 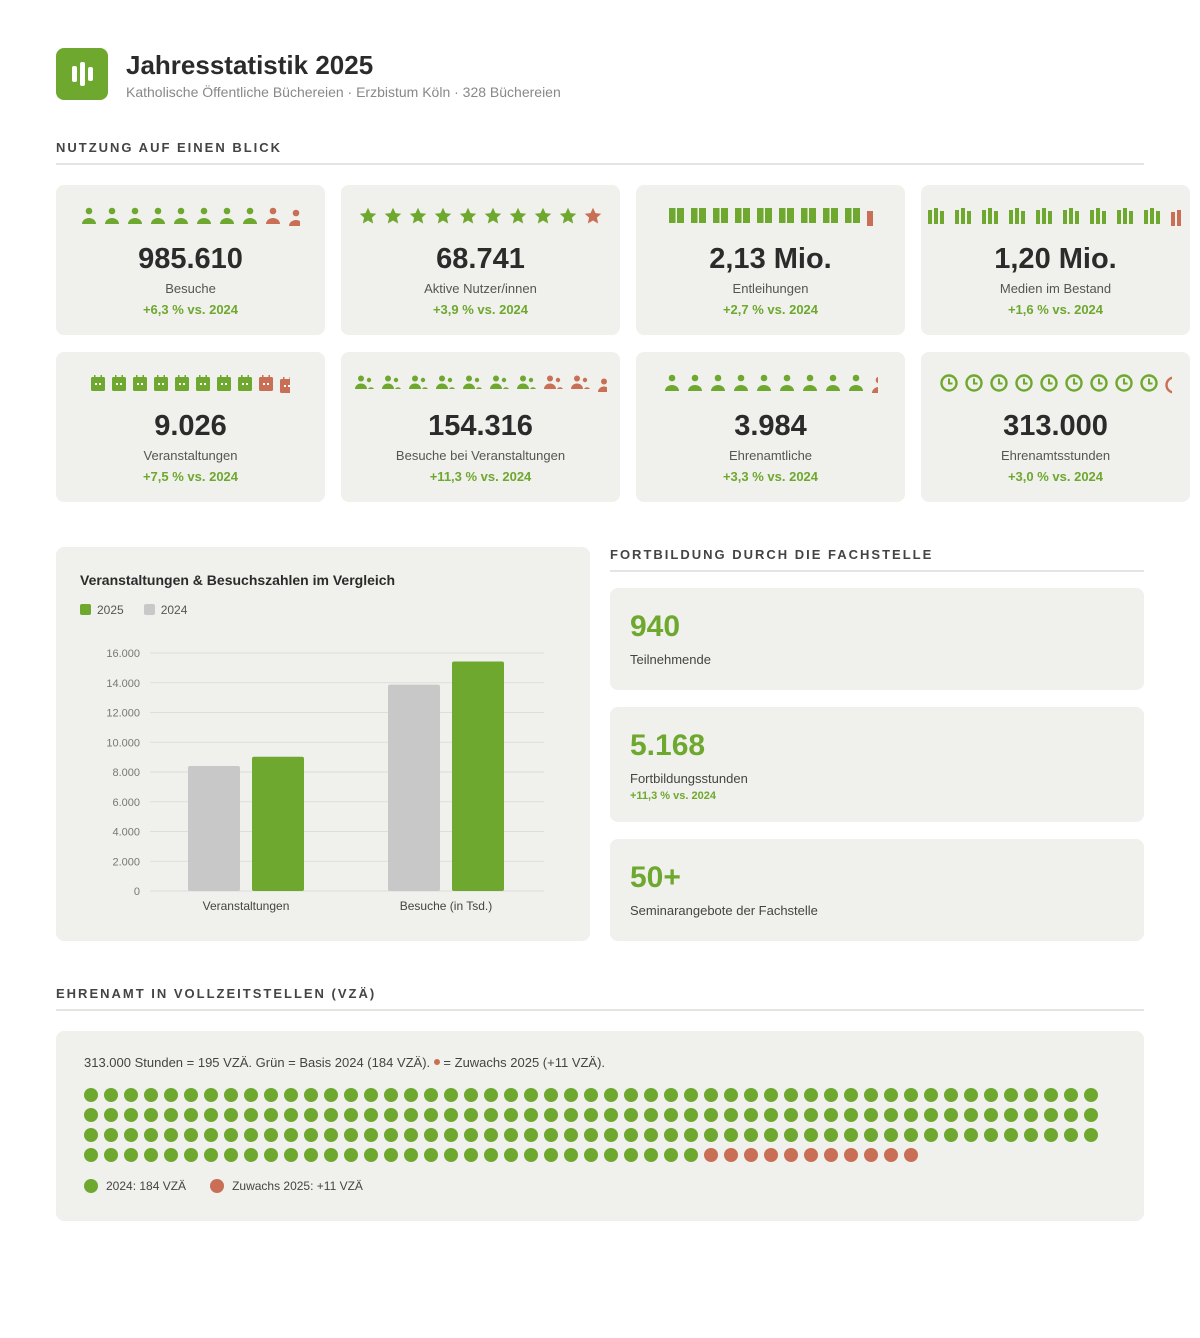 I want to click on stat-label: Medien im Bestand, so click(x=1055, y=288).